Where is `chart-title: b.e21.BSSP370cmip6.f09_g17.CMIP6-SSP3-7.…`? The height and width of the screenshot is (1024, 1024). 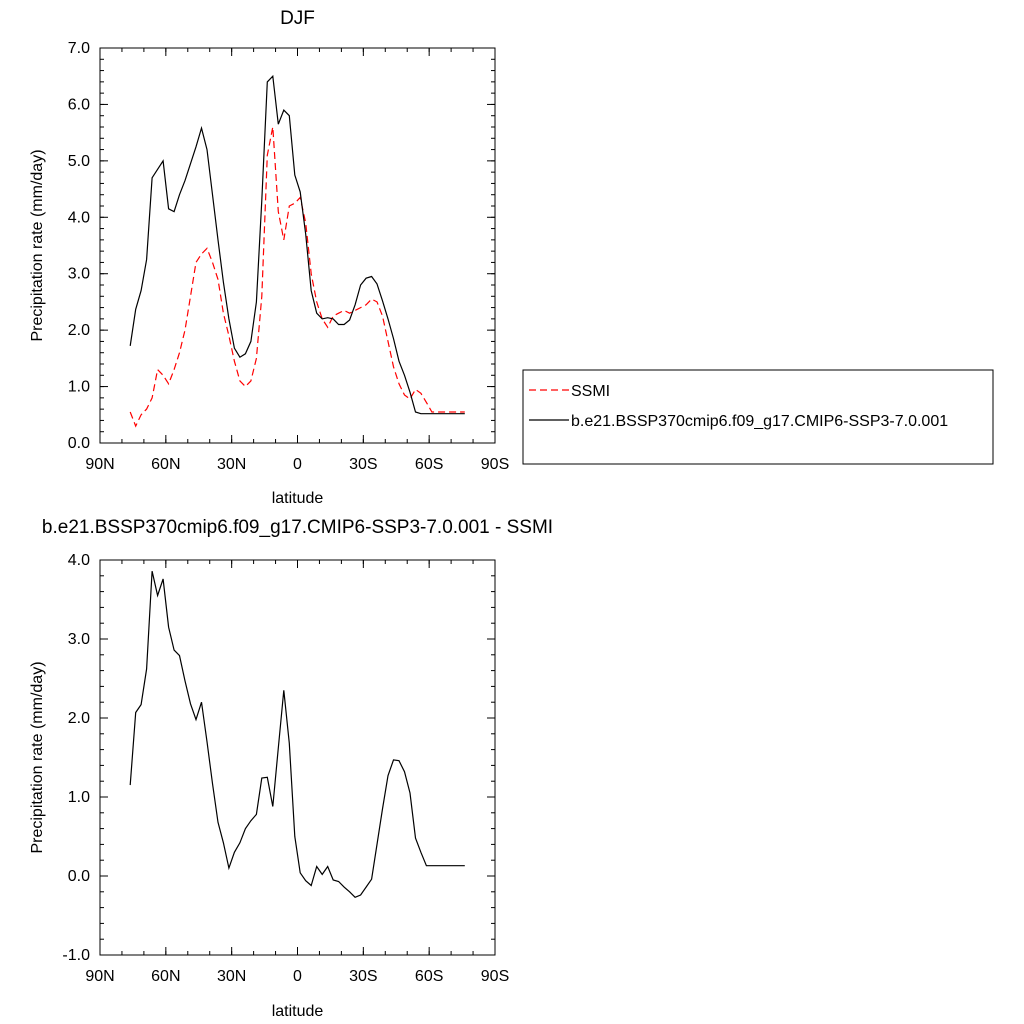
chart-title: b.e21.BSSP370cmip6.f09_g17.CMIP6-SSP3-7.… is located at coordinates (297, 527).